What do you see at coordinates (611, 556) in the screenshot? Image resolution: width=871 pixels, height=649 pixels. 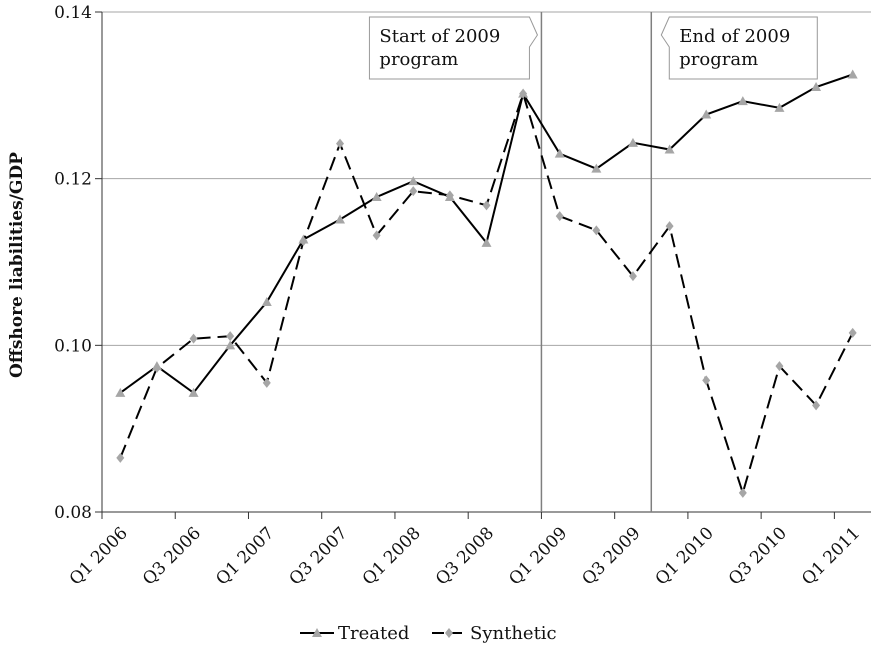 I see `x-tick-label: Q3 2009` at bounding box center [611, 556].